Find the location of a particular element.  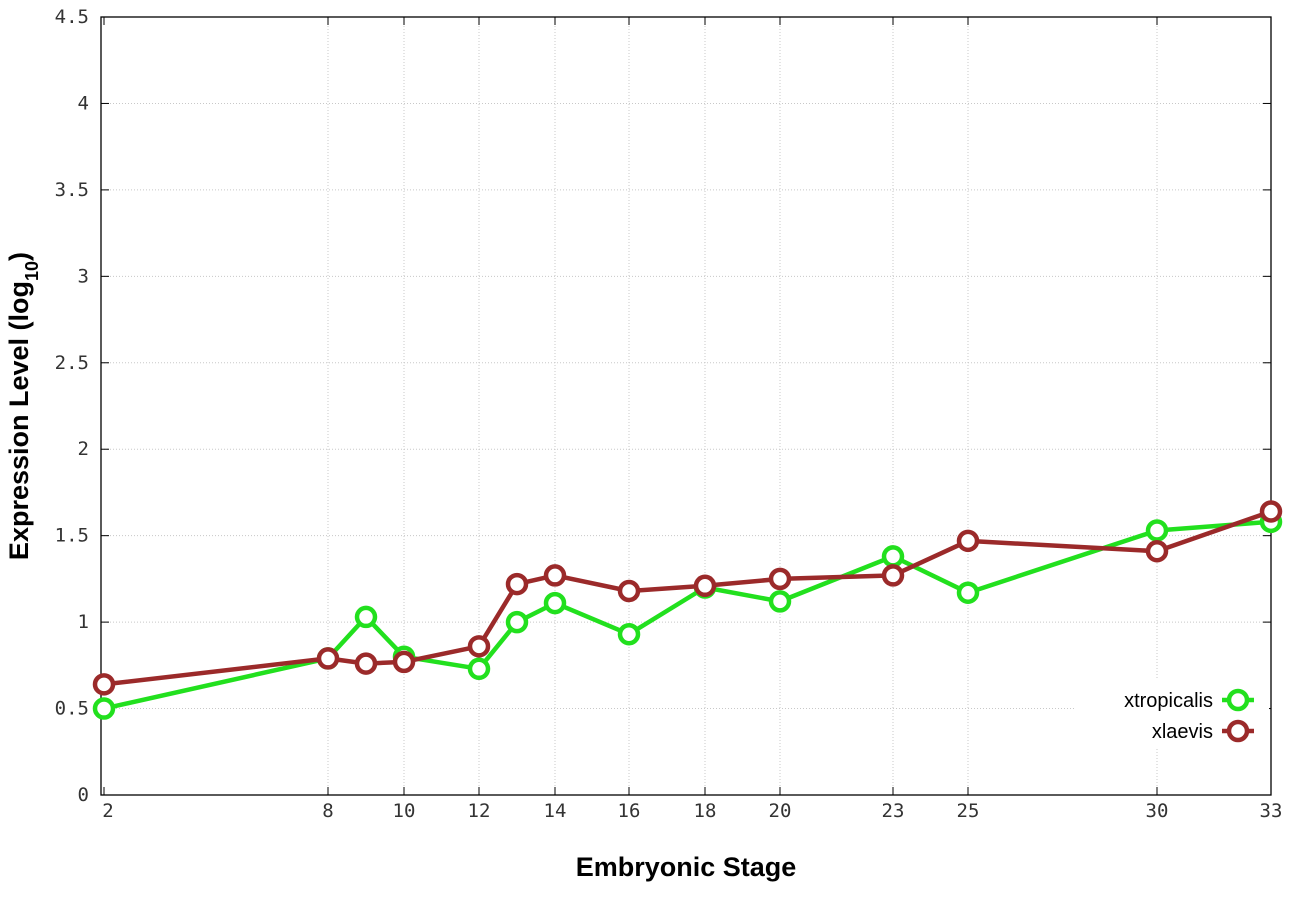

legend: xtropicalis xlaevis is located at coordinates (1172, 714).